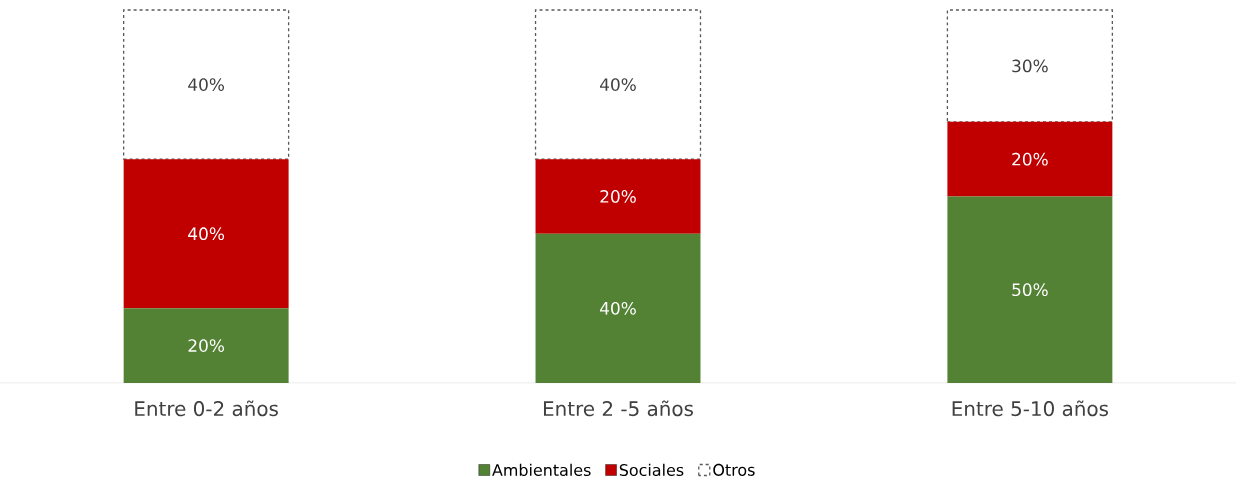 The image size is (1236, 485). What do you see at coordinates (1030, 408) in the screenshot?
I see `x-tick-label: Entre 5-10 años` at bounding box center [1030, 408].